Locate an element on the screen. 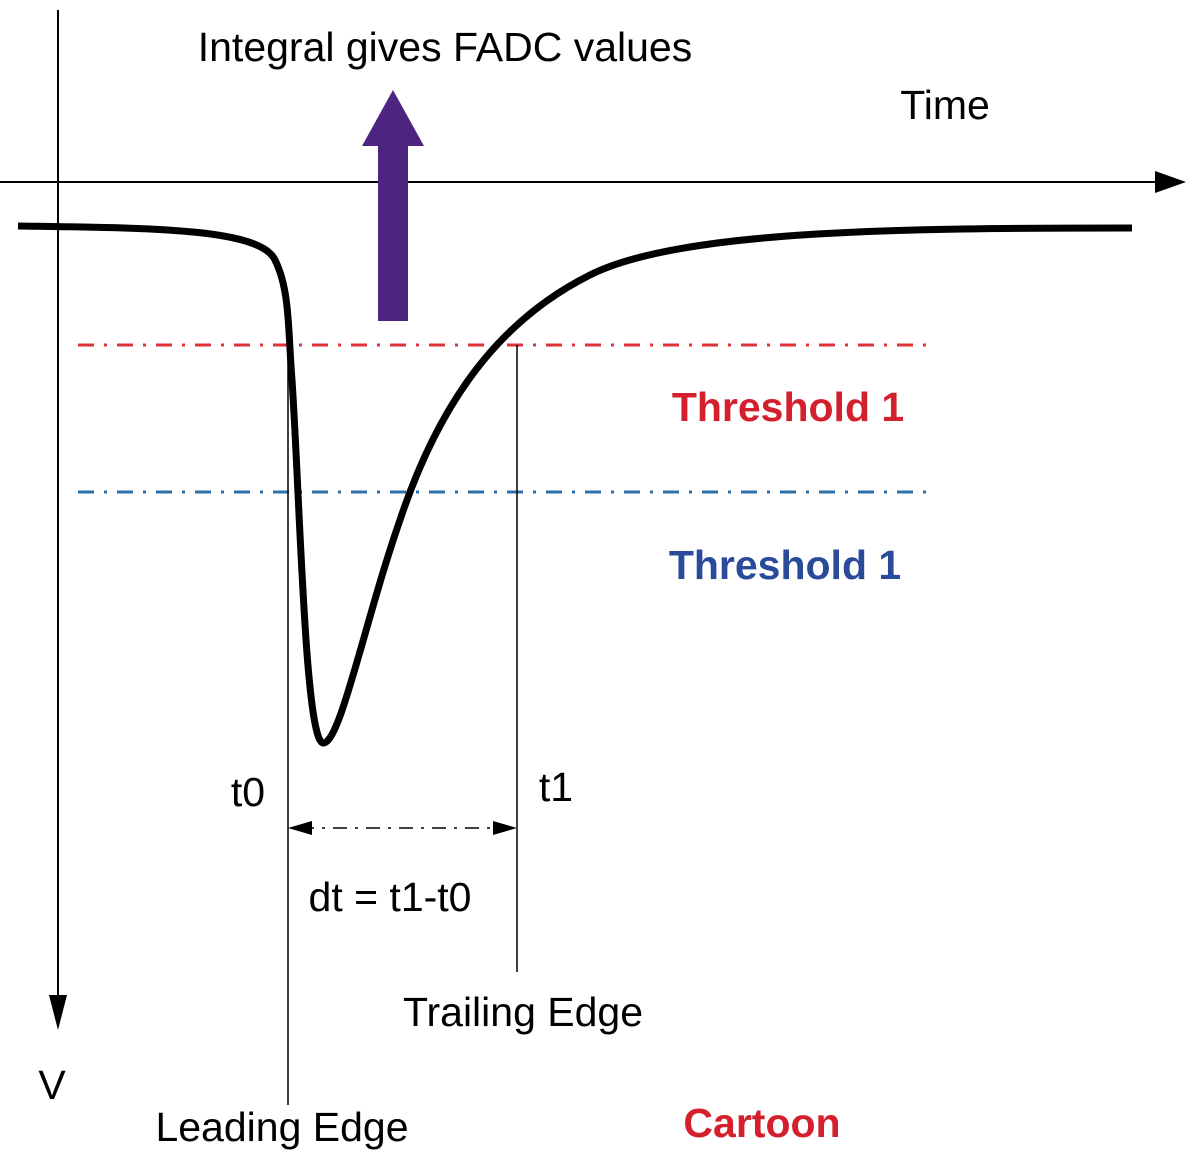 The width and height of the screenshot is (1186, 1155). trailing-edge-label: Trailing Edge is located at coordinates (523, 1012).